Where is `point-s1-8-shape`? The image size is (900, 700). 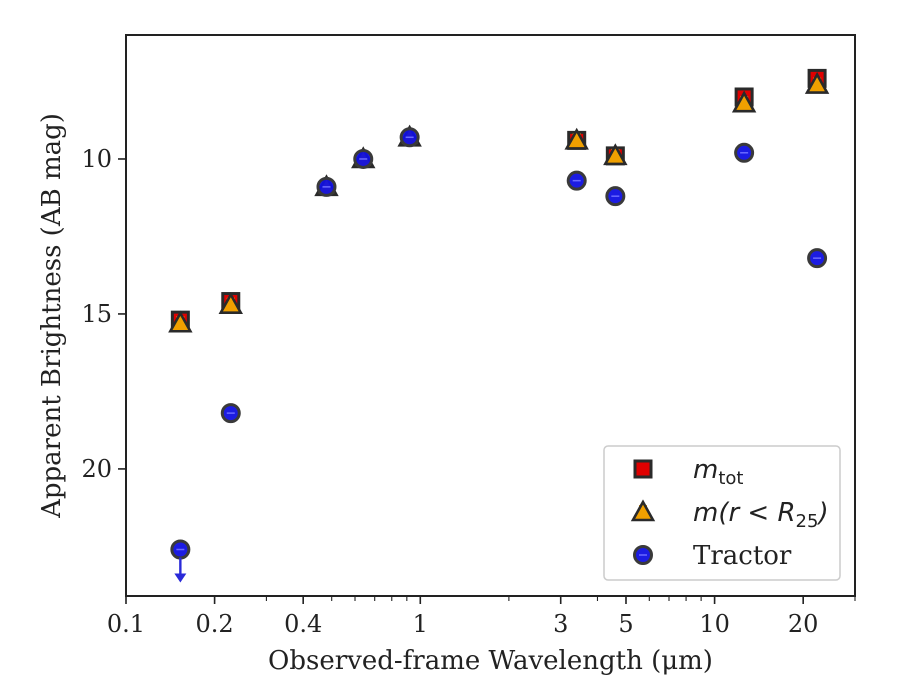
point-s1-8-shape is located at coordinates (817, 82).